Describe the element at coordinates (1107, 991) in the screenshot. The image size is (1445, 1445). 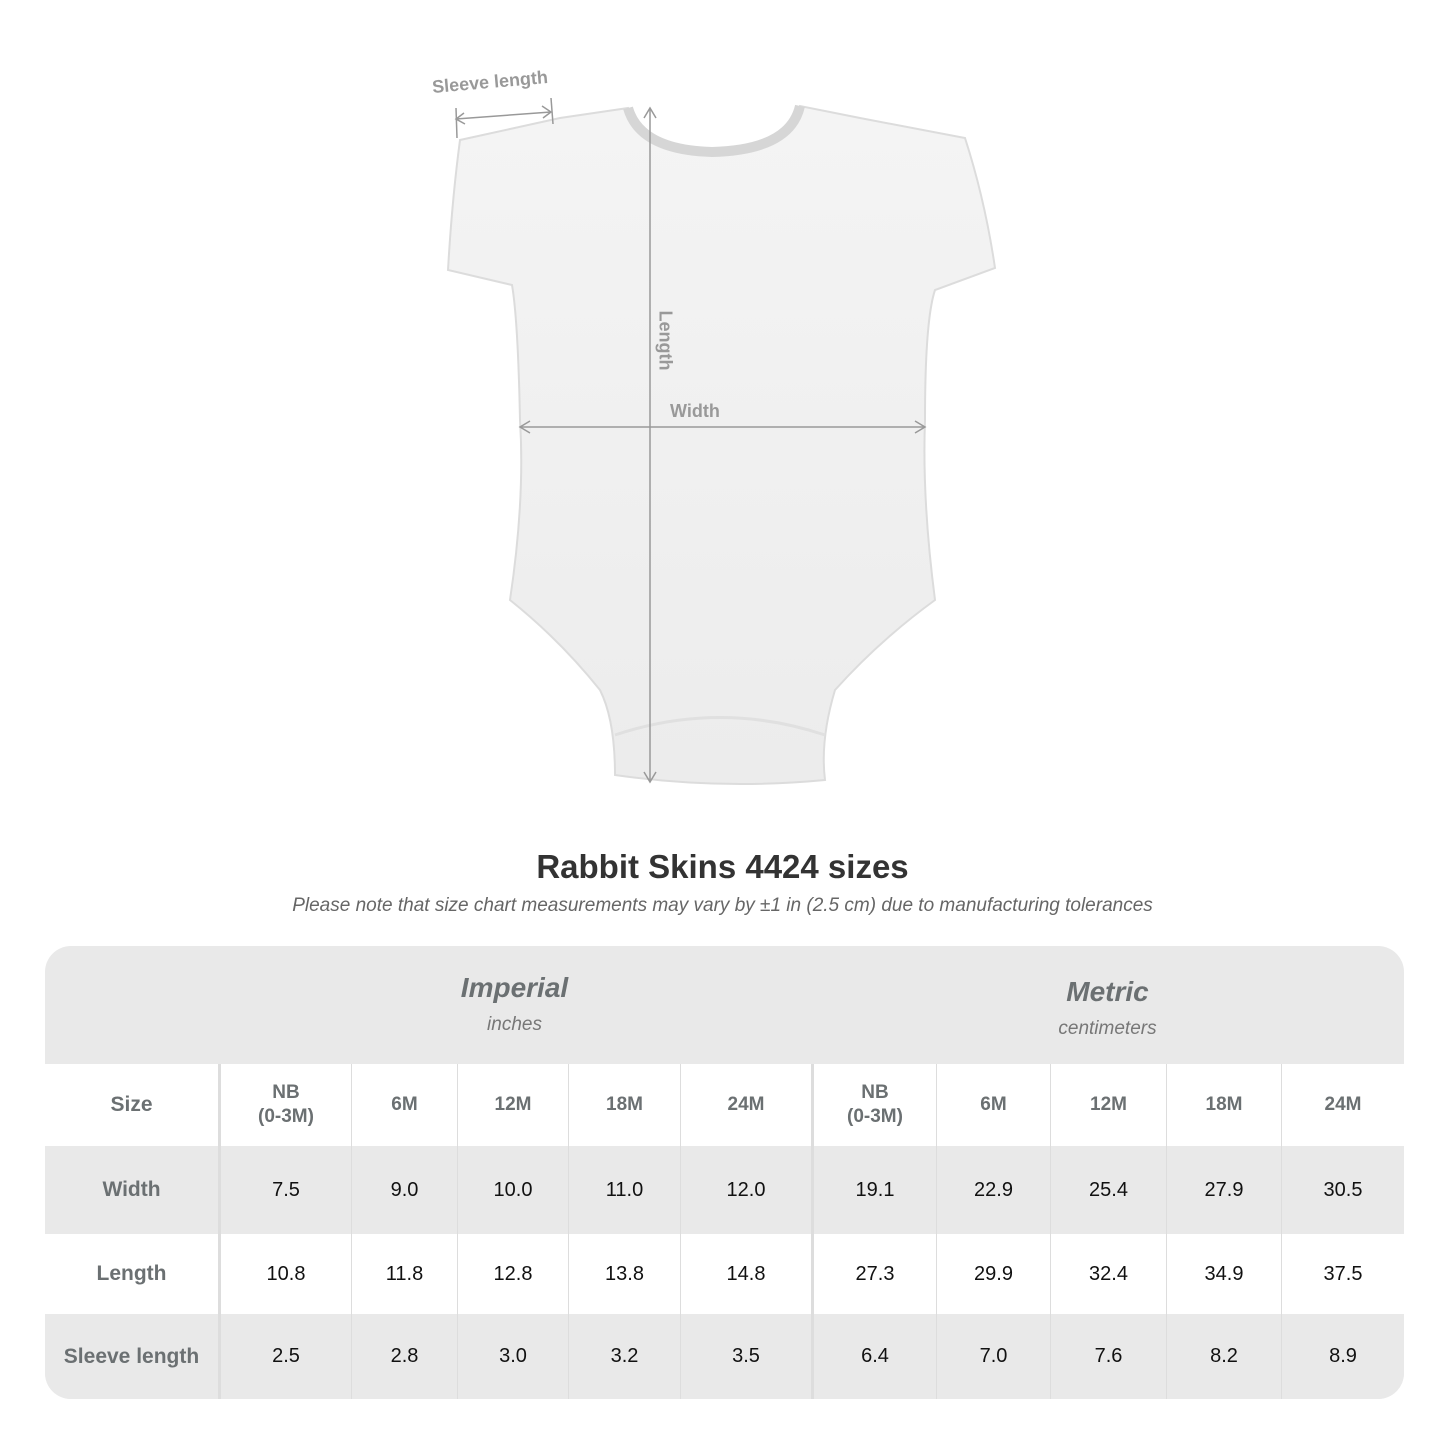
I see `group-title: Metric` at that location.